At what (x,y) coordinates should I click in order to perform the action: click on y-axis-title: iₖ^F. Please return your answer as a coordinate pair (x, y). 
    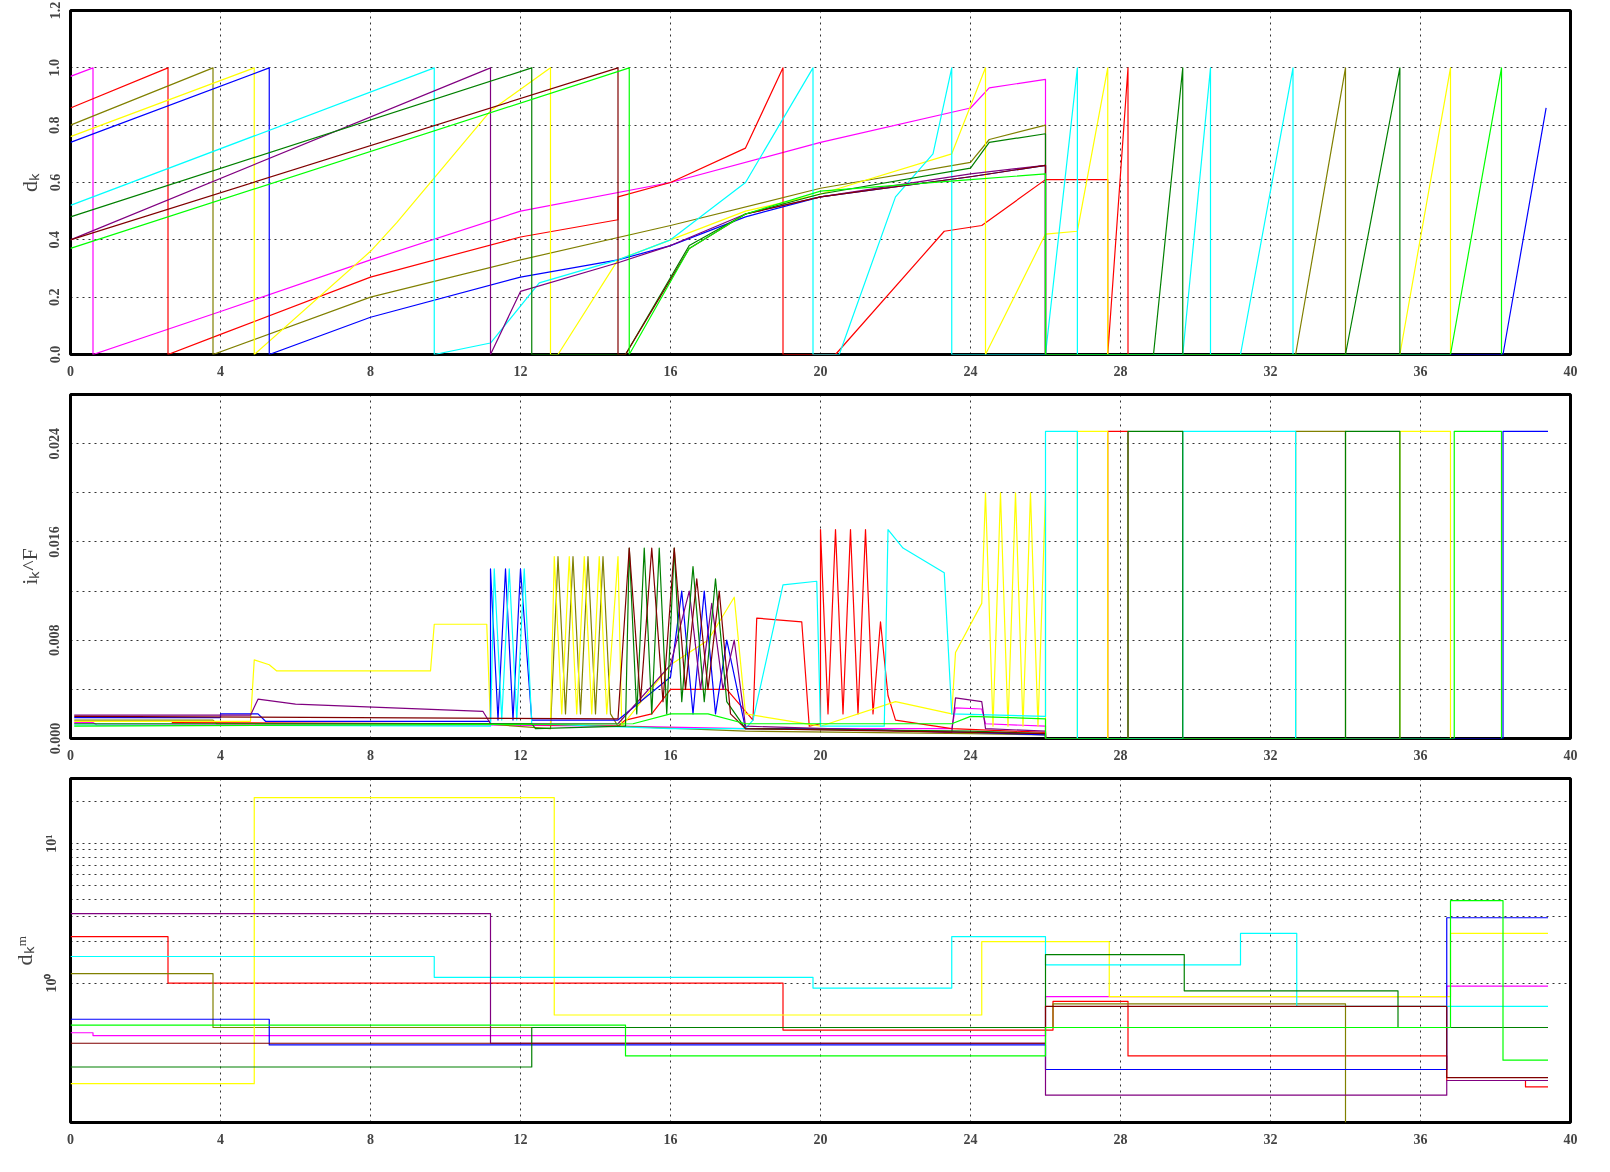
    Looking at the image, I should click on (29, 566).